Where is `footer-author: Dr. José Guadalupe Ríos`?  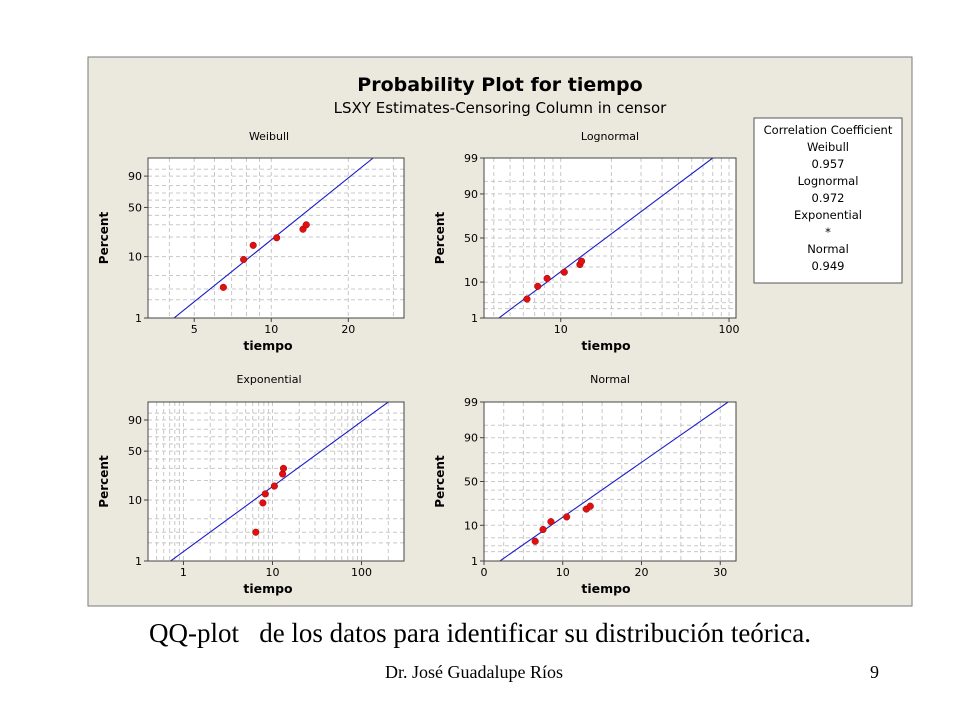
footer-author: Dr. José Guadalupe Ríos is located at coordinates (474, 672).